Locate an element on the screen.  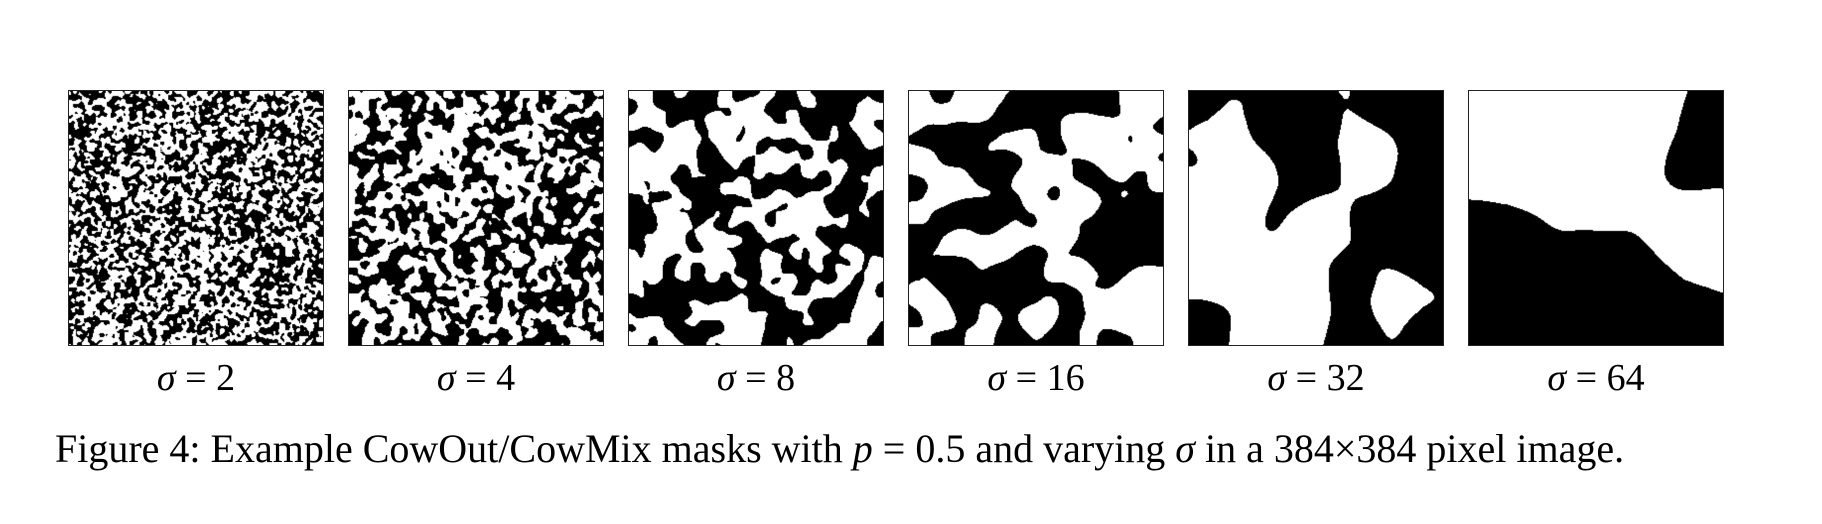
panel-label: σ = 2 is located at coordinates (196, 378).